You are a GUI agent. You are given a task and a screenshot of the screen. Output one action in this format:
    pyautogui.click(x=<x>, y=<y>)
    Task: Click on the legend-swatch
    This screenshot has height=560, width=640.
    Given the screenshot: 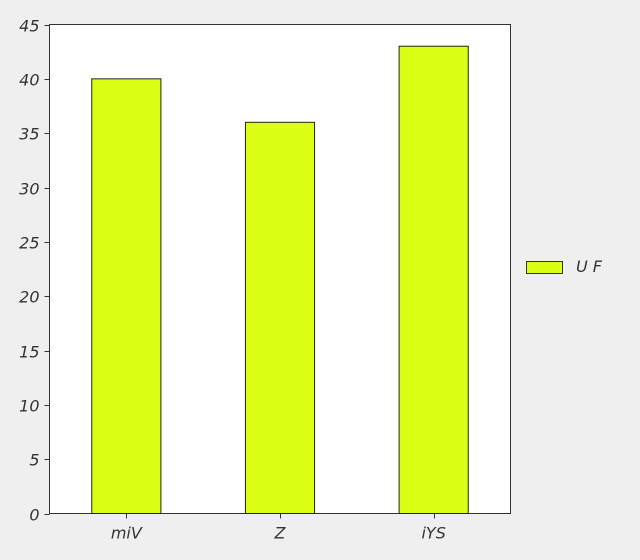 What is the action you would take?
    pyautogui.click(x=544, y=267)
    